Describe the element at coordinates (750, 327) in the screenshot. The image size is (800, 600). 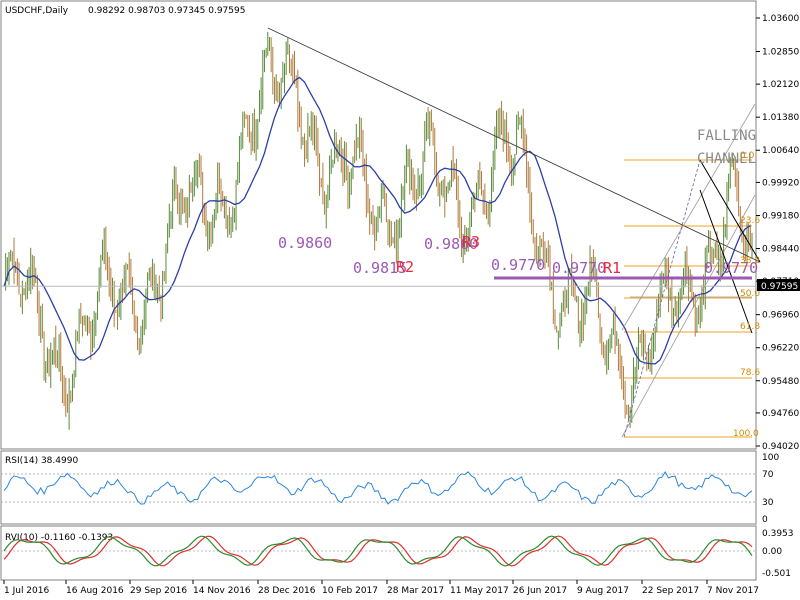
I see `fib-label-61-8: 61.8` at that location.